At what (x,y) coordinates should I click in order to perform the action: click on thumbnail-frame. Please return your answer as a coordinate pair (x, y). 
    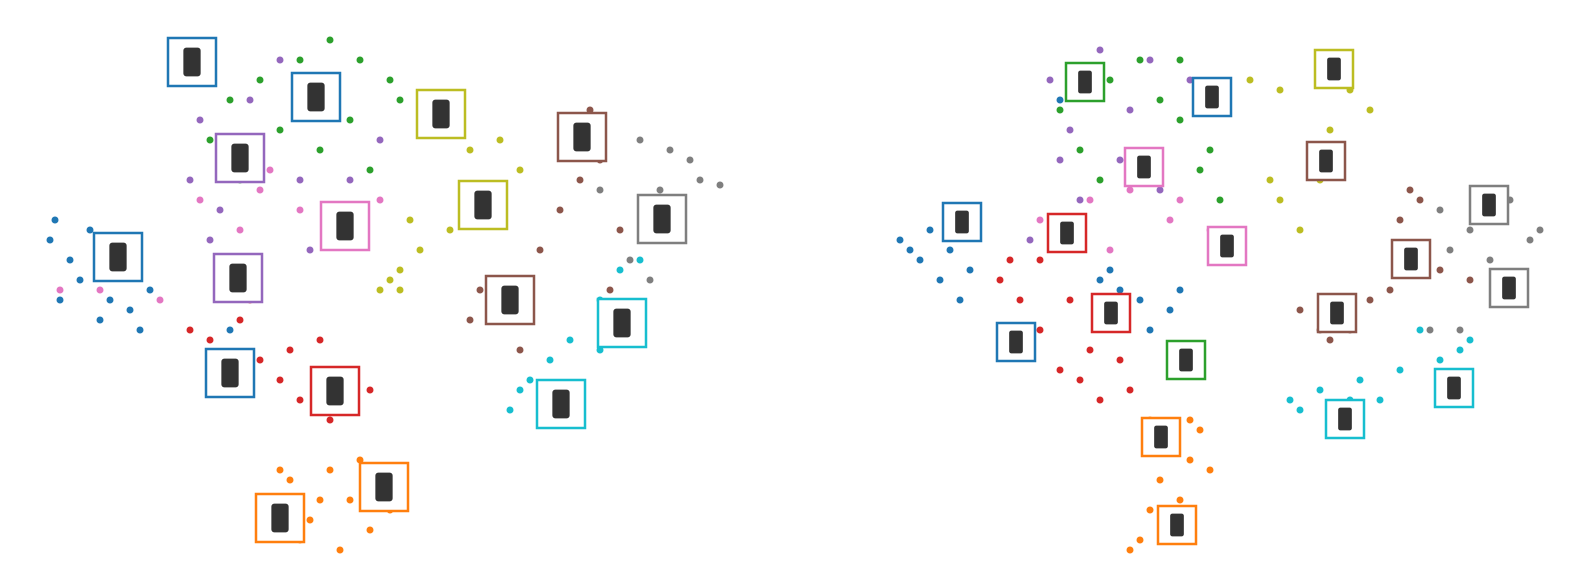
    Looking at the image, I should click on (238, 278).